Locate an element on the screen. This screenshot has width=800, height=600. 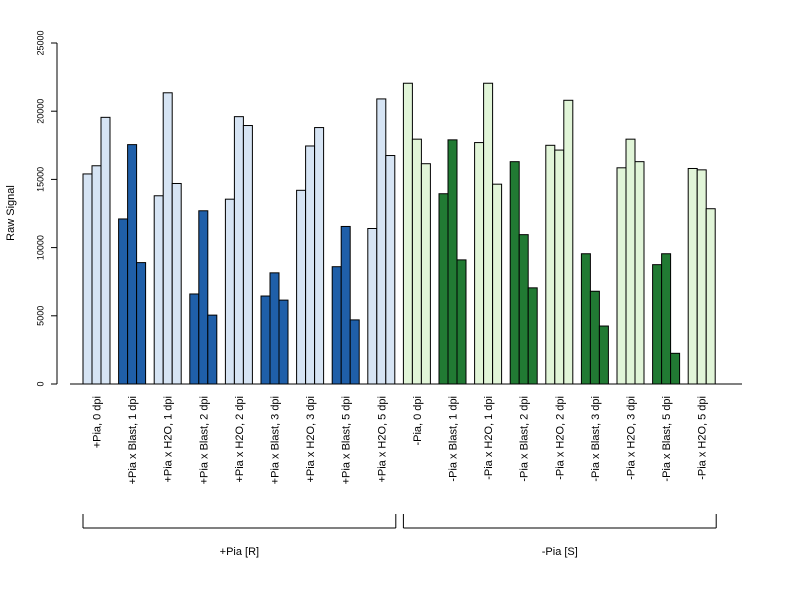
y-tick-label: 0 is located at coordinates (40, 383).